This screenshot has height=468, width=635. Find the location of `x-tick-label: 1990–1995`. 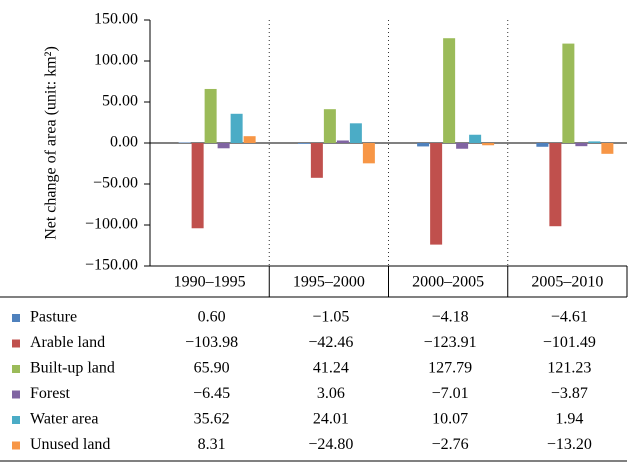

x-tick-label: 1990–1995 is located at coordinates (210, 282).